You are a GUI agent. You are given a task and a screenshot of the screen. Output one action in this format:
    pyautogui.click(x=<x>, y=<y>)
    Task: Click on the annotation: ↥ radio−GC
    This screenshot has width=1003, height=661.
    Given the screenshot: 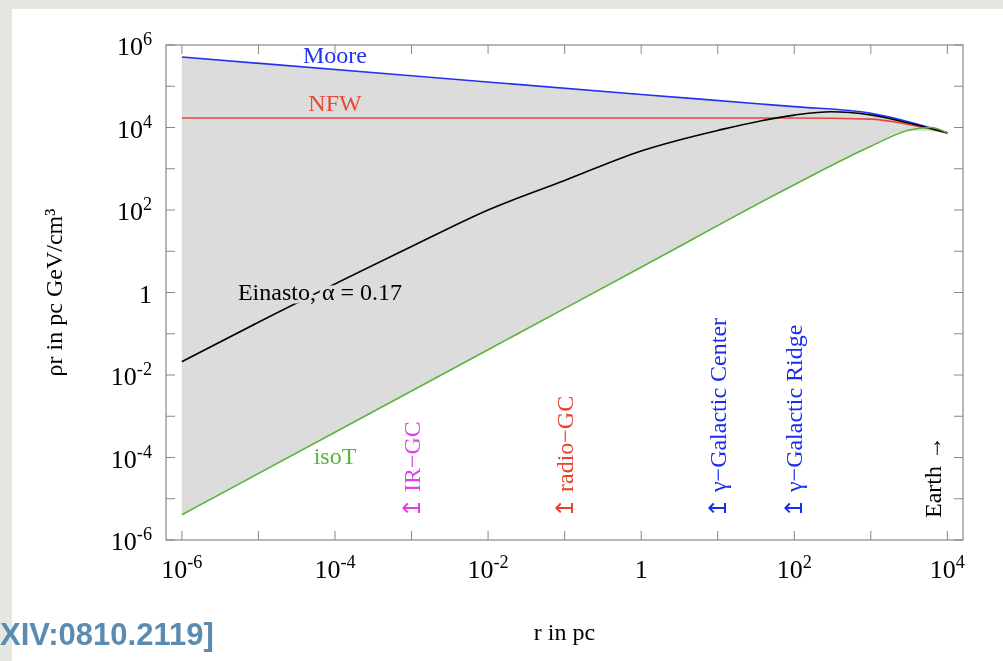 What is the action you would take?
    pyautogui.click(x=565, y=456)
    